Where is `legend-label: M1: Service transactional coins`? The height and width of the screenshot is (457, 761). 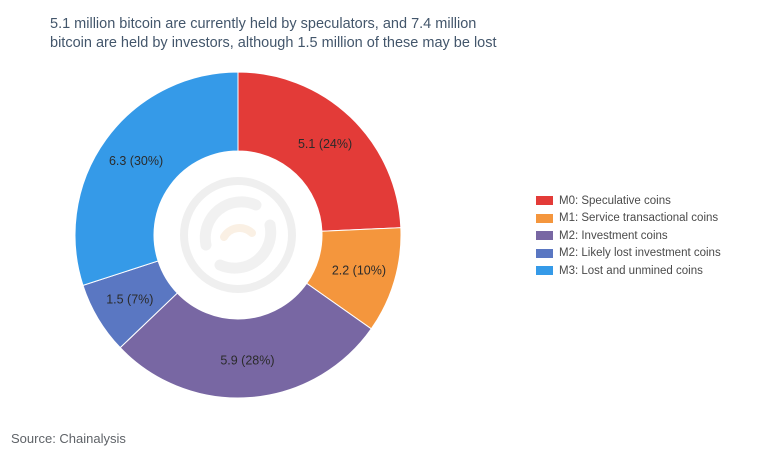 legend-label: M1: Service transactional coins is located at coordinates (639, 218).